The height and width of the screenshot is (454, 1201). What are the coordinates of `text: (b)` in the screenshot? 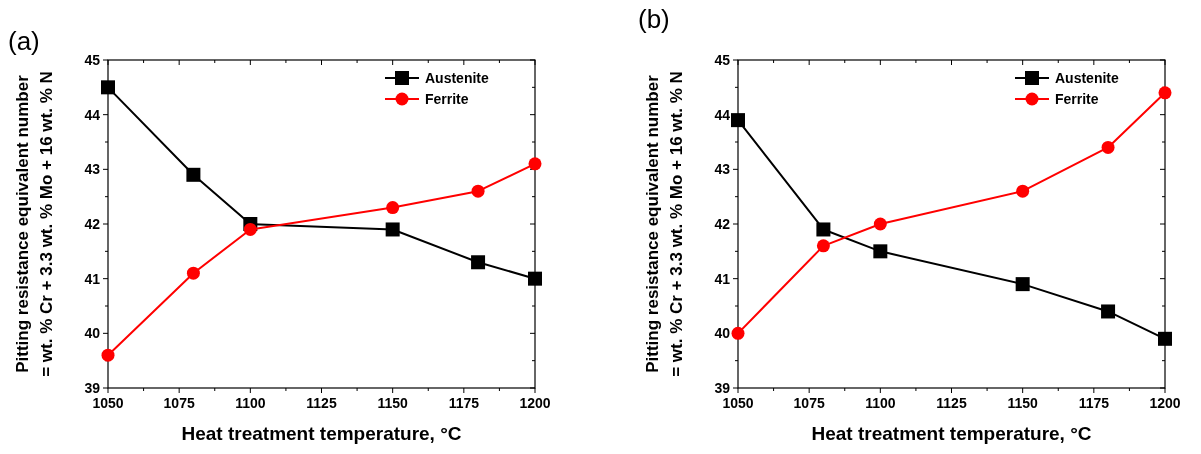 It's located at (654, 19).